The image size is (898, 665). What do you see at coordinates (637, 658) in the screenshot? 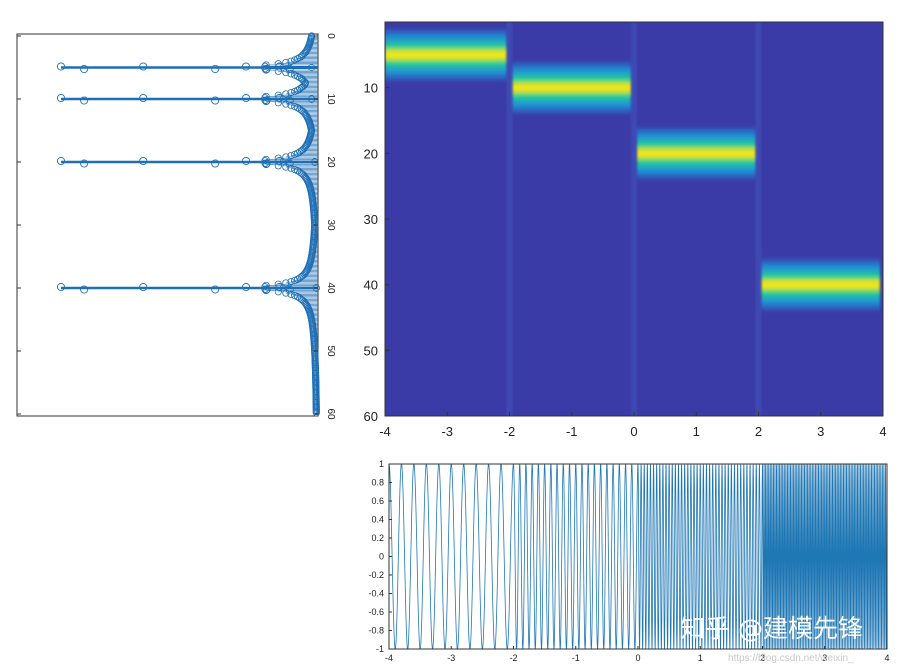
I see `signal-xtick-label: 0` at bounding box center [637, 658].